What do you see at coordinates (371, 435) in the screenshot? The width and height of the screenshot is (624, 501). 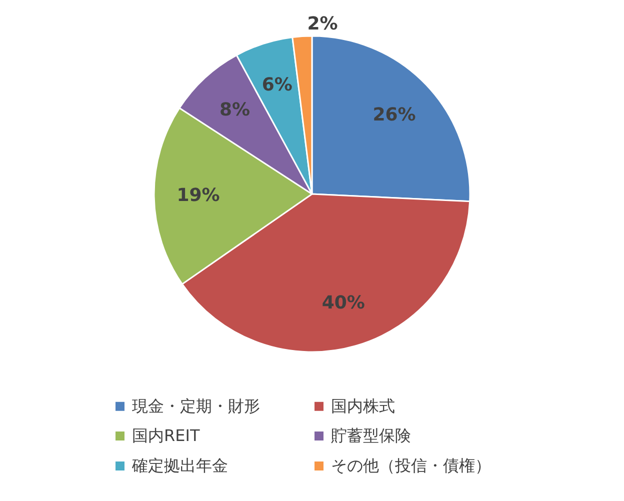 I see `legend-label: 貯蓄型保険` at bounding box center [371, 435].